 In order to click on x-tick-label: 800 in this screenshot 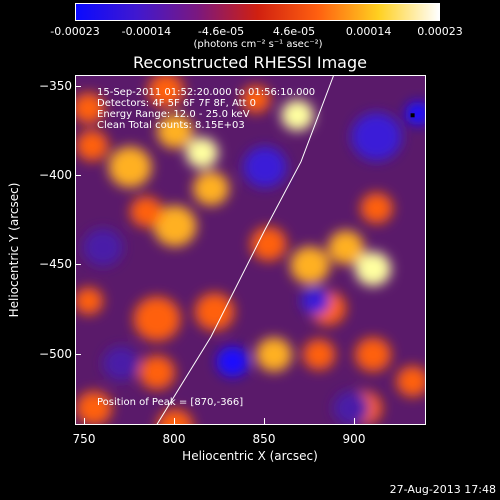, I will do `click(174, 439)`.